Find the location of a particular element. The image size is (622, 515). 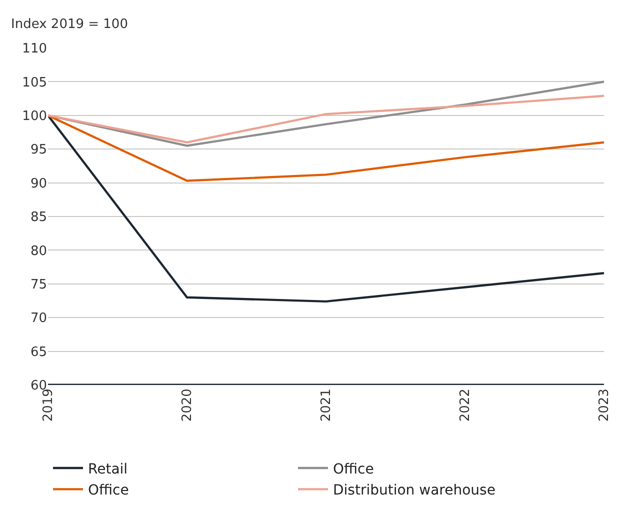

y-tick-label: 70 is located at coordinates (38, 318).